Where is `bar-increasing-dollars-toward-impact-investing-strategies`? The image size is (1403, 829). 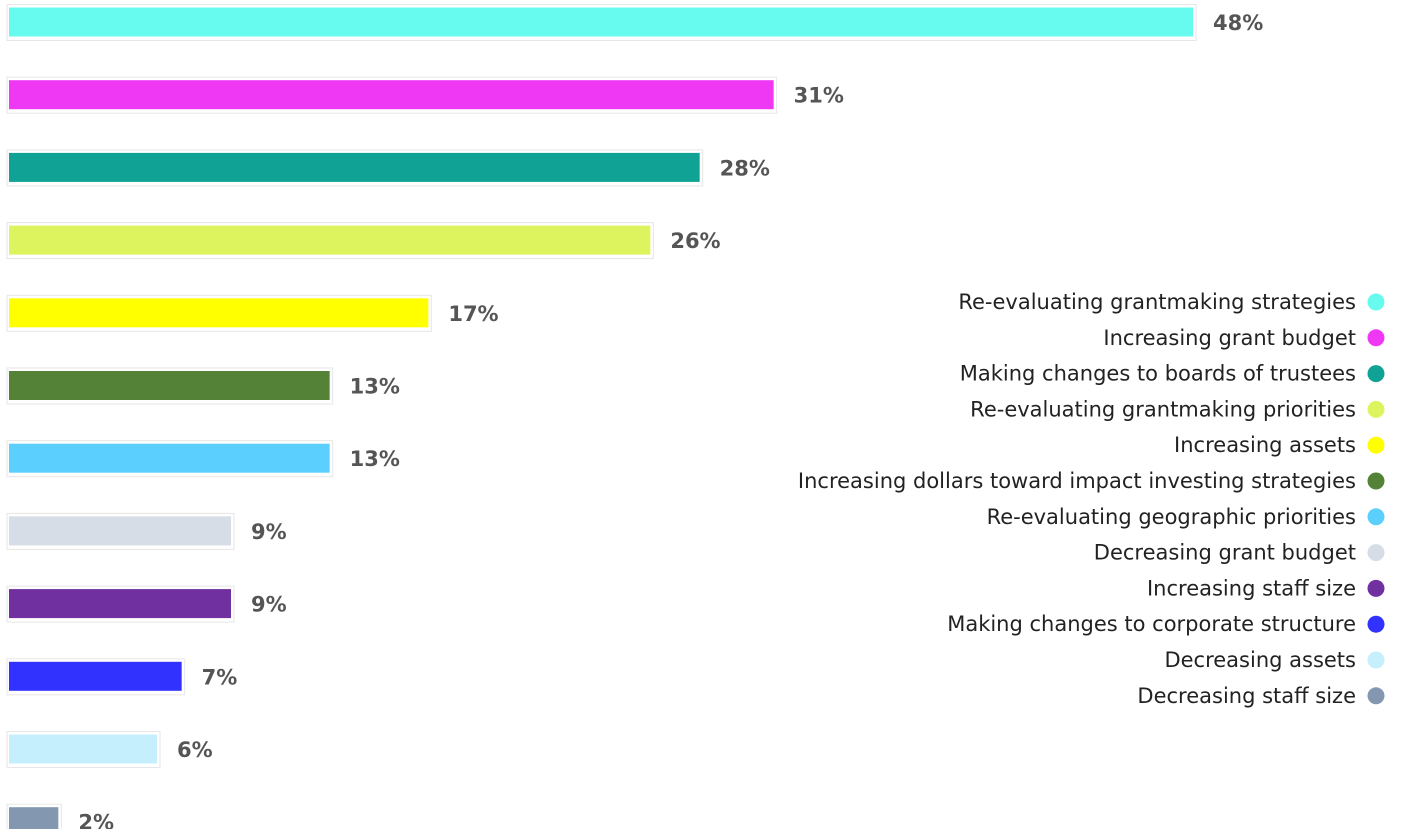
bar-increasing-dollars-toward-impact-investing-strategies is located at coordinates (169, 385).